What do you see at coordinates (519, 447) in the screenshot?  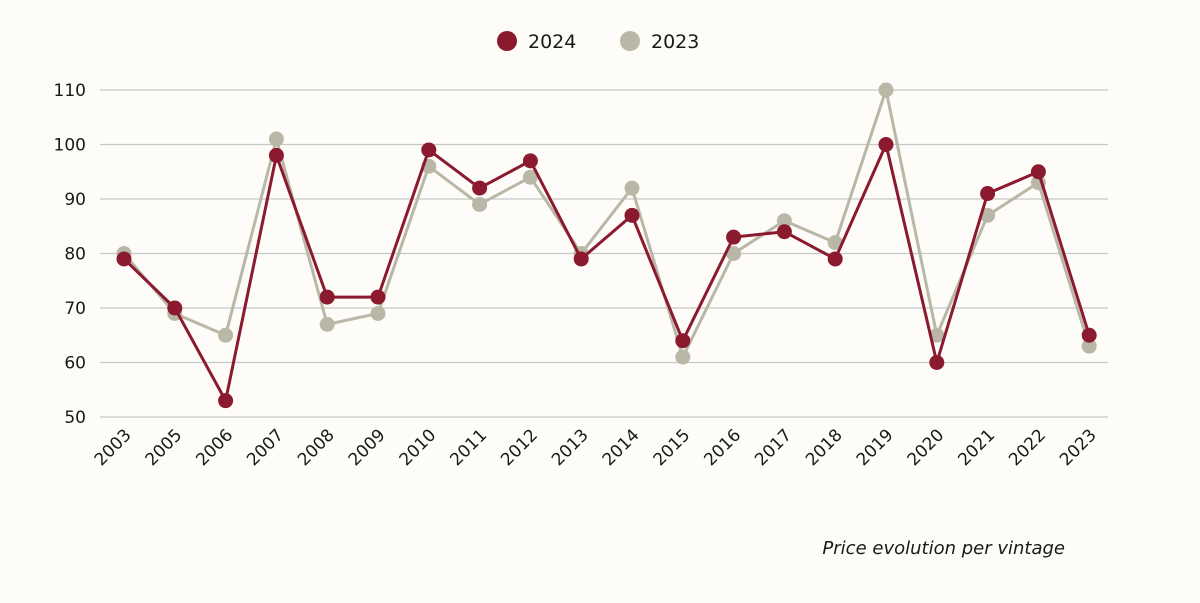 I see `x-tick-label: 2012` at bounding box center [519, 447].